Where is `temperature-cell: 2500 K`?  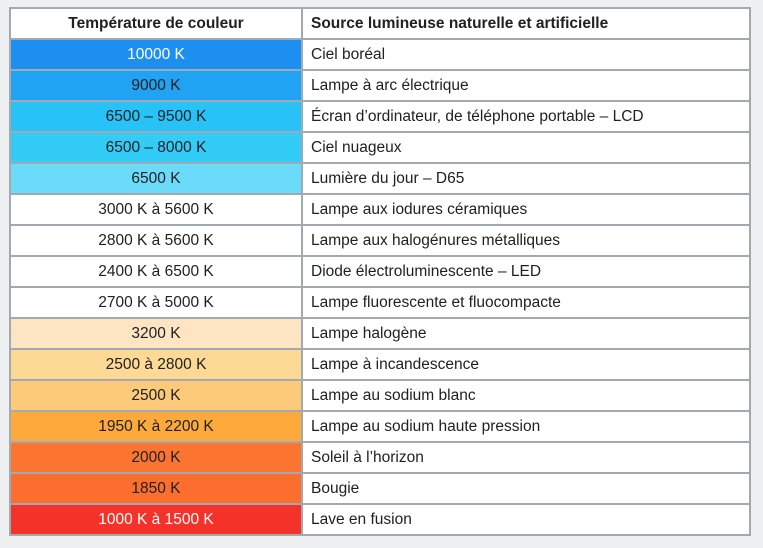 temperature-cell: 2500 K is located at coordinates (156, 395).